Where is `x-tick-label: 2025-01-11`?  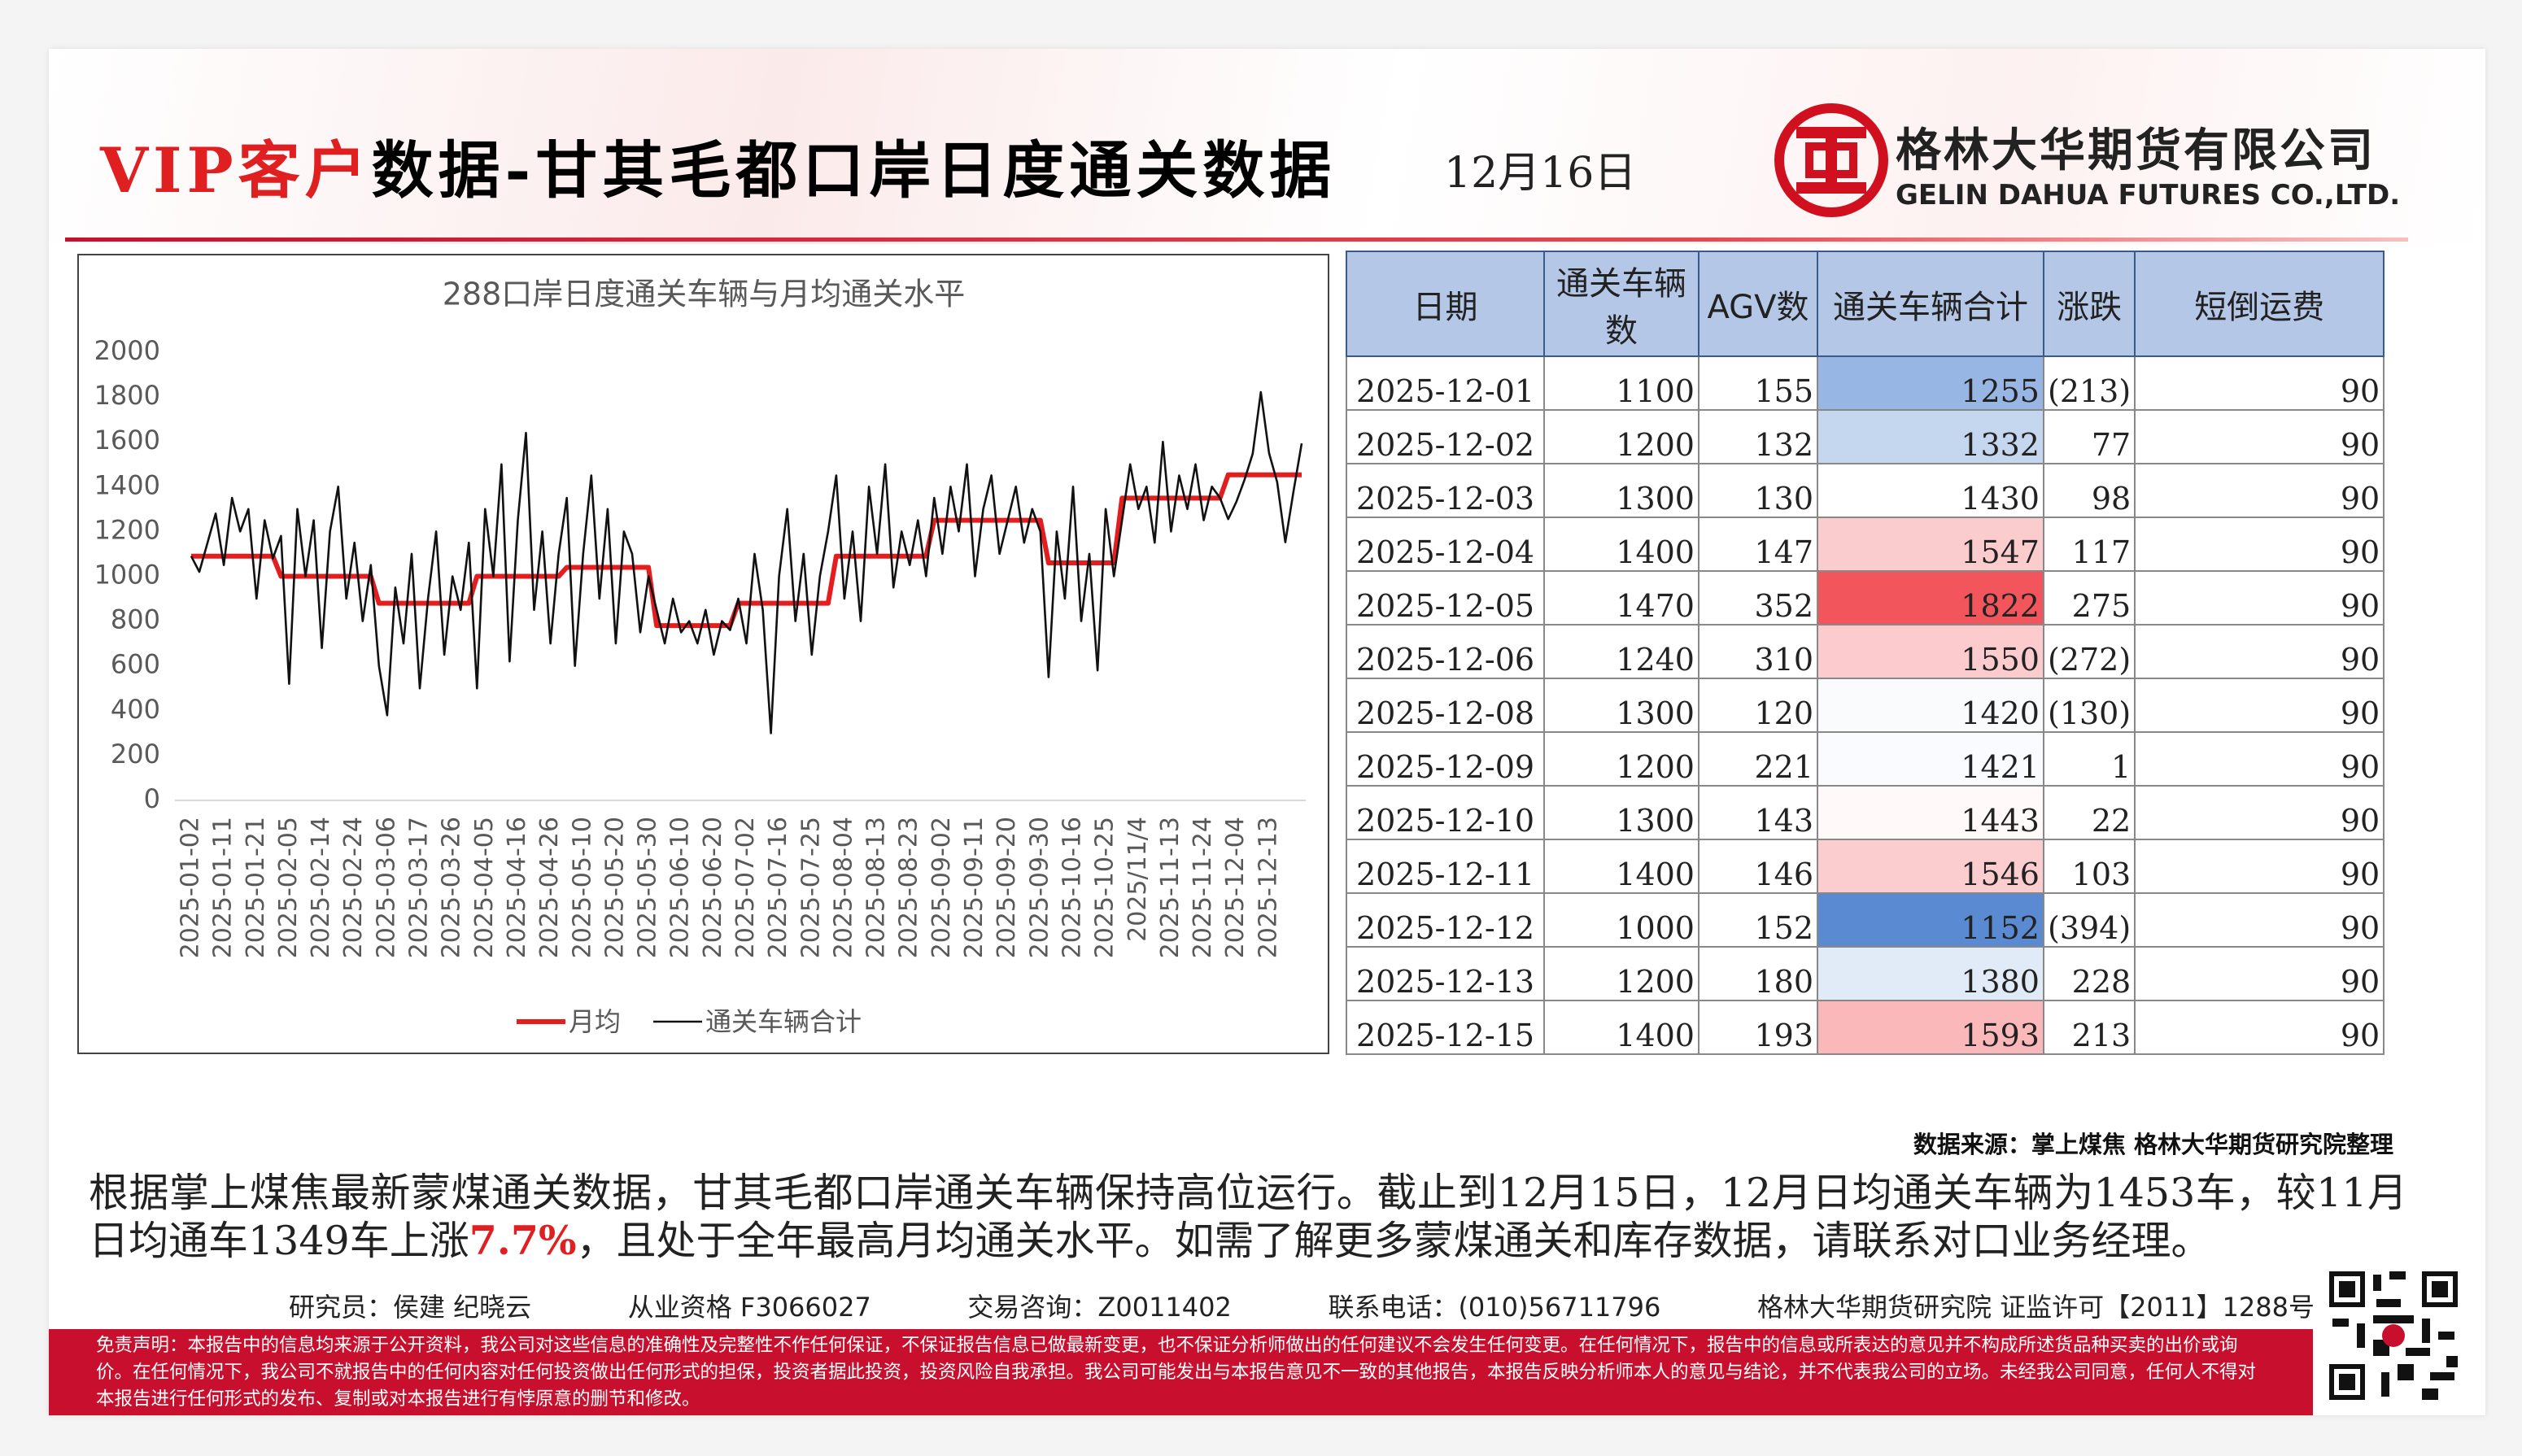 x-tick-label: 2025-01-11 is located at coordinates (224, 888).